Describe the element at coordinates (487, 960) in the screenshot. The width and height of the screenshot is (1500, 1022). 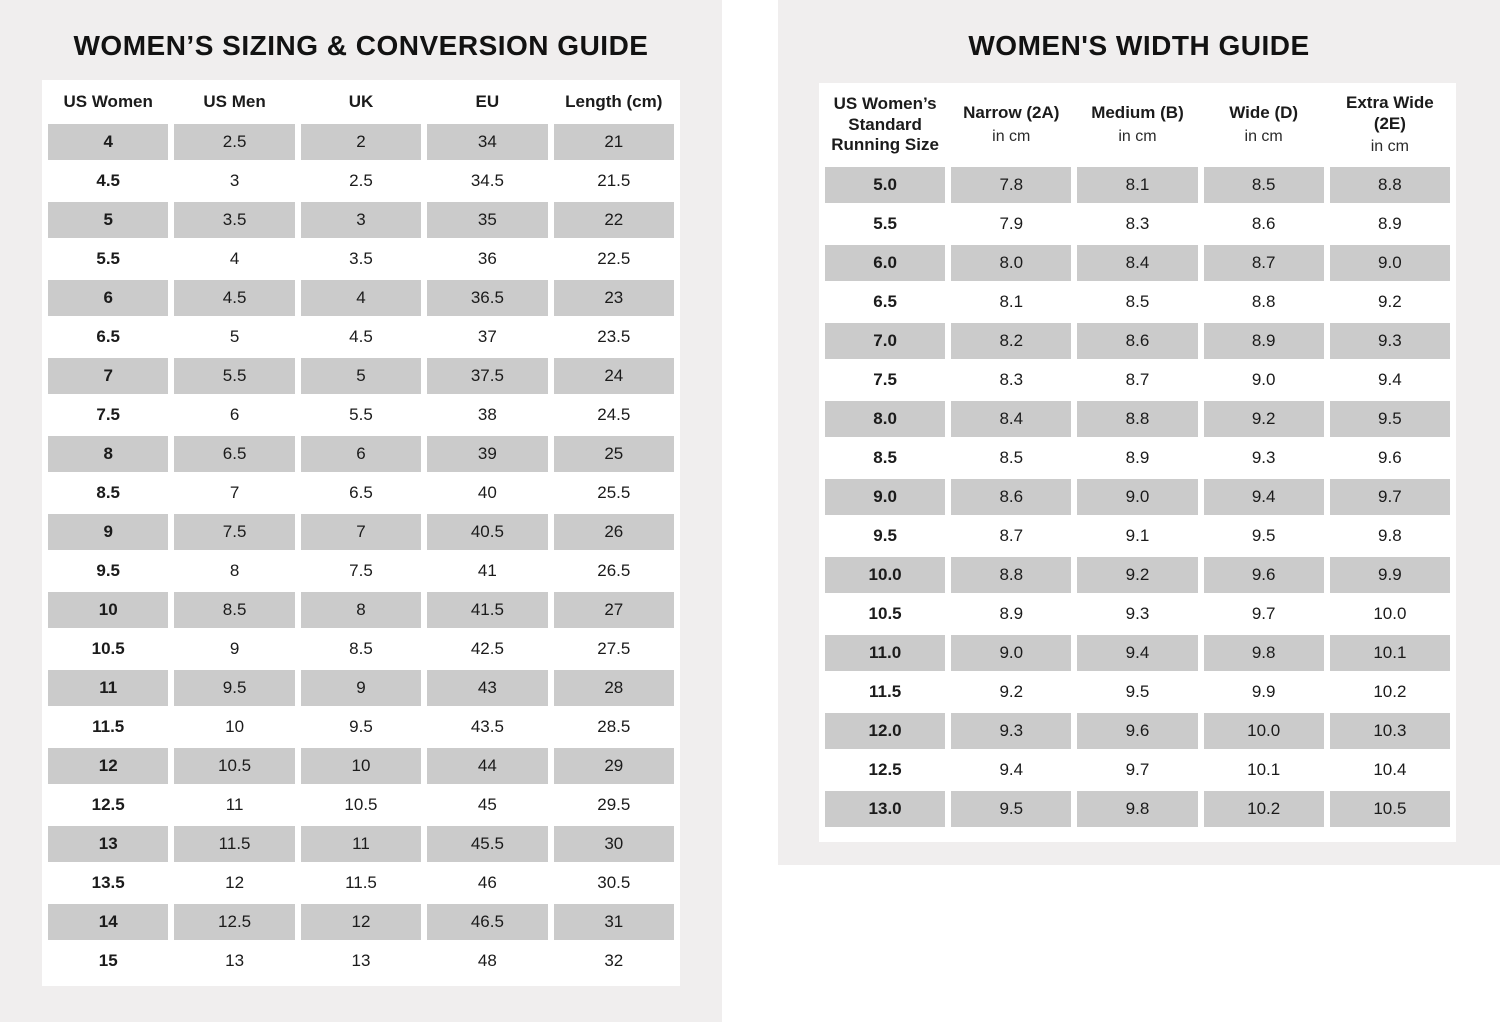
I see `table-cell: 48` at that location.